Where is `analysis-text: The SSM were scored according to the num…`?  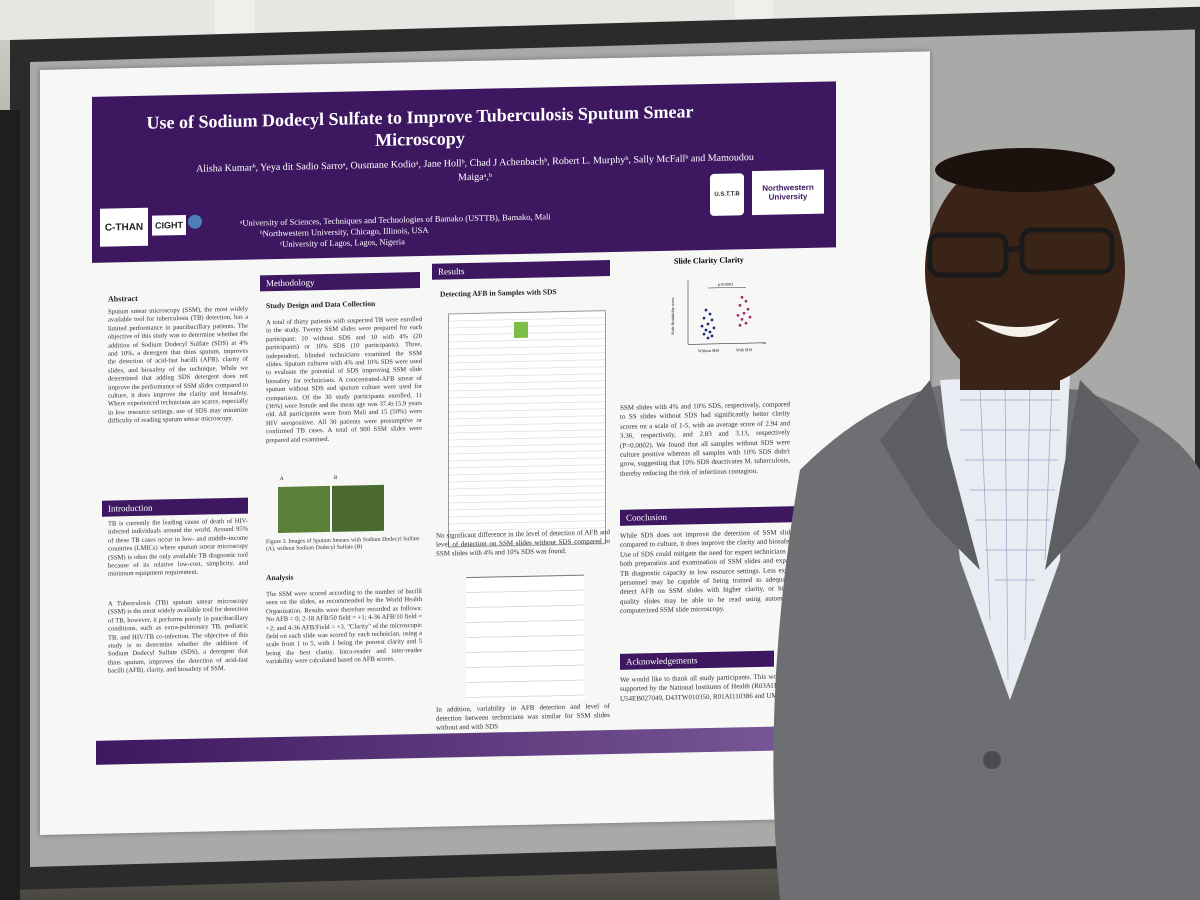
analysis-text: The SSM were scored according to the num… is located at coordinates (344, 626).